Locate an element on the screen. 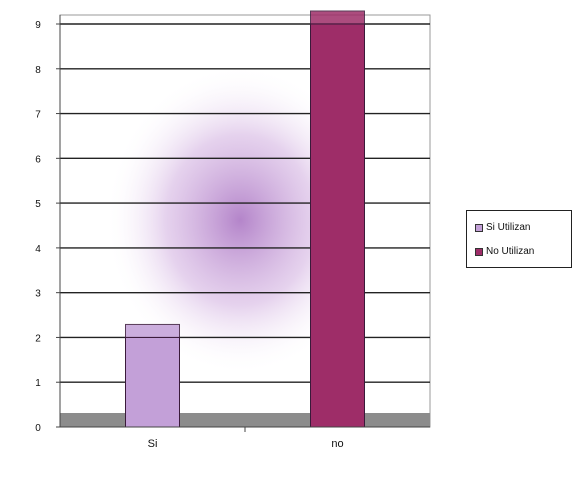  legend-label-no-utilizan: No Utilizan is located at coordinates (510, 251).